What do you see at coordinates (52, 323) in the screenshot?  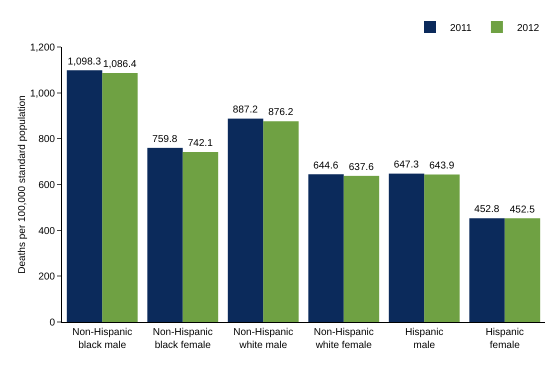 I see `y-tick-label: 0` at bounding box center [52, 323].